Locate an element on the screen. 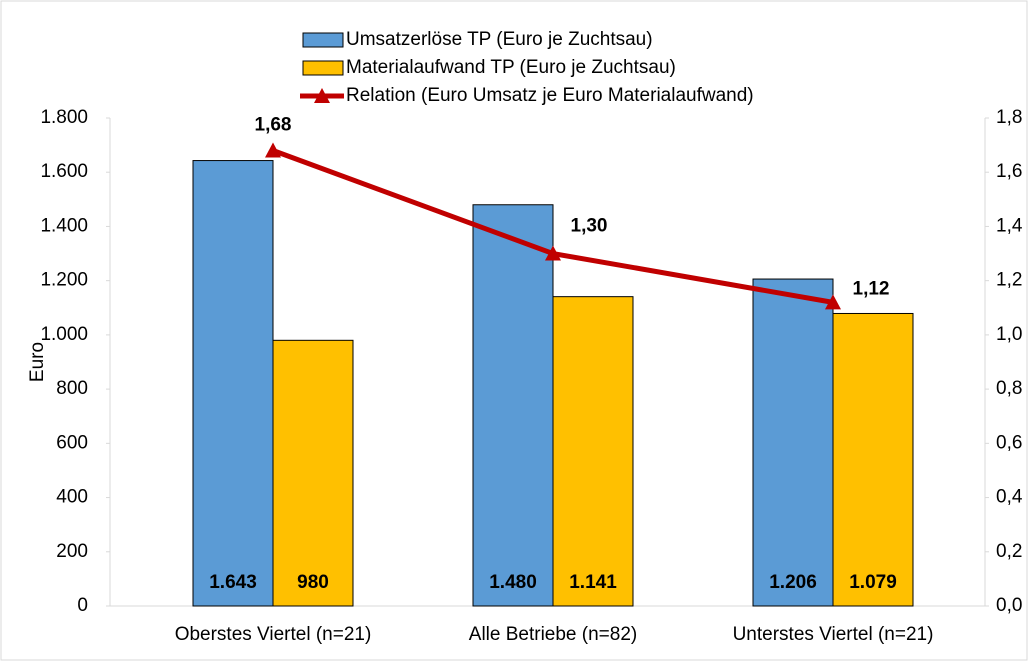 Image resolution: width=1029 pixels, height=667 pixels. y2-tick-label: 0,6 is located at coordinates (1009, 442).